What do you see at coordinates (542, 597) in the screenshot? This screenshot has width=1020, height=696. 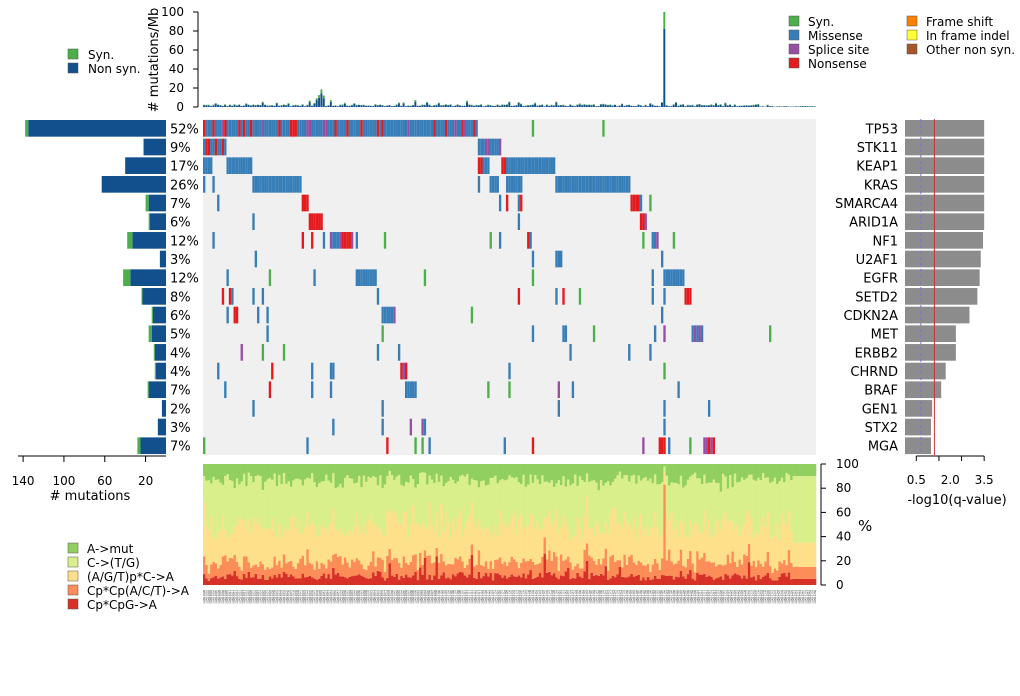 I see `sample-label: LUAD-1144` at bounding box center [542, 597].